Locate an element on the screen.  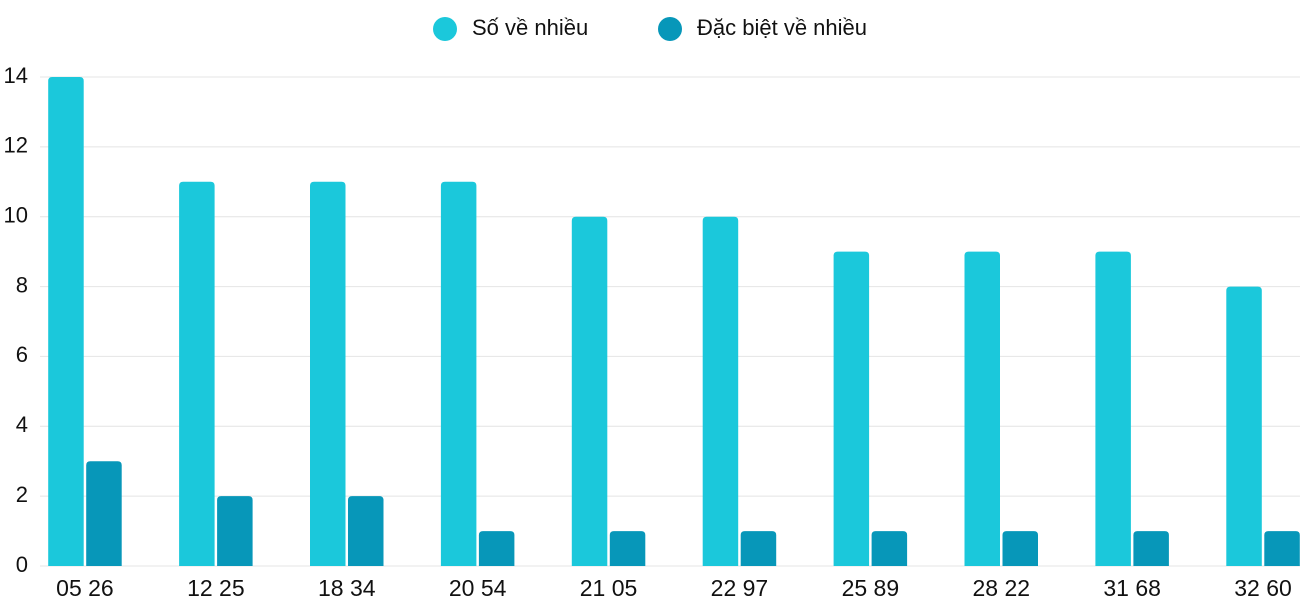
y-tick-label: 10 is located at coordinates (16, 215).